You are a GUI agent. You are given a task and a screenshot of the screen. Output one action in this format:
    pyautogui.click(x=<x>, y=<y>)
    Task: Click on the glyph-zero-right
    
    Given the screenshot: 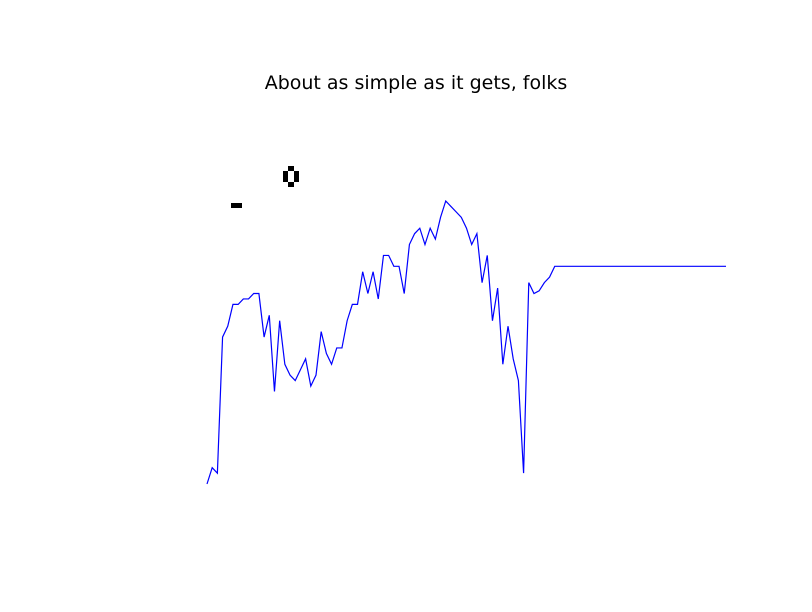 What is the action you would take?
    pyautogui.click(x=296, y=176)
    